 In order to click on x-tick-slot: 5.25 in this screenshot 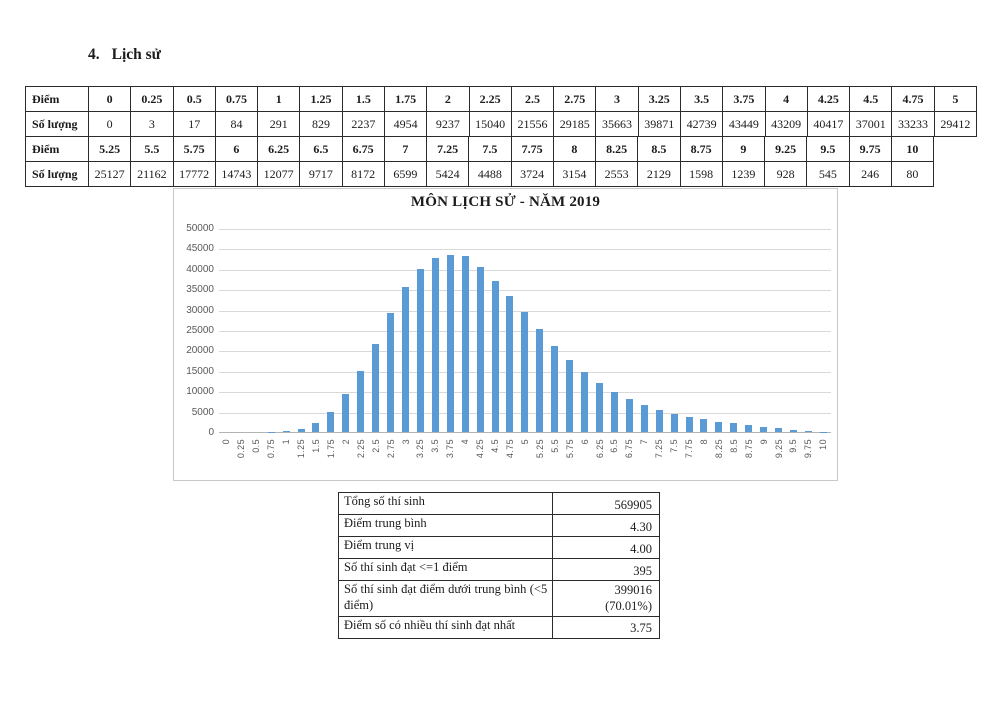, I will do `click(539, 448)`.